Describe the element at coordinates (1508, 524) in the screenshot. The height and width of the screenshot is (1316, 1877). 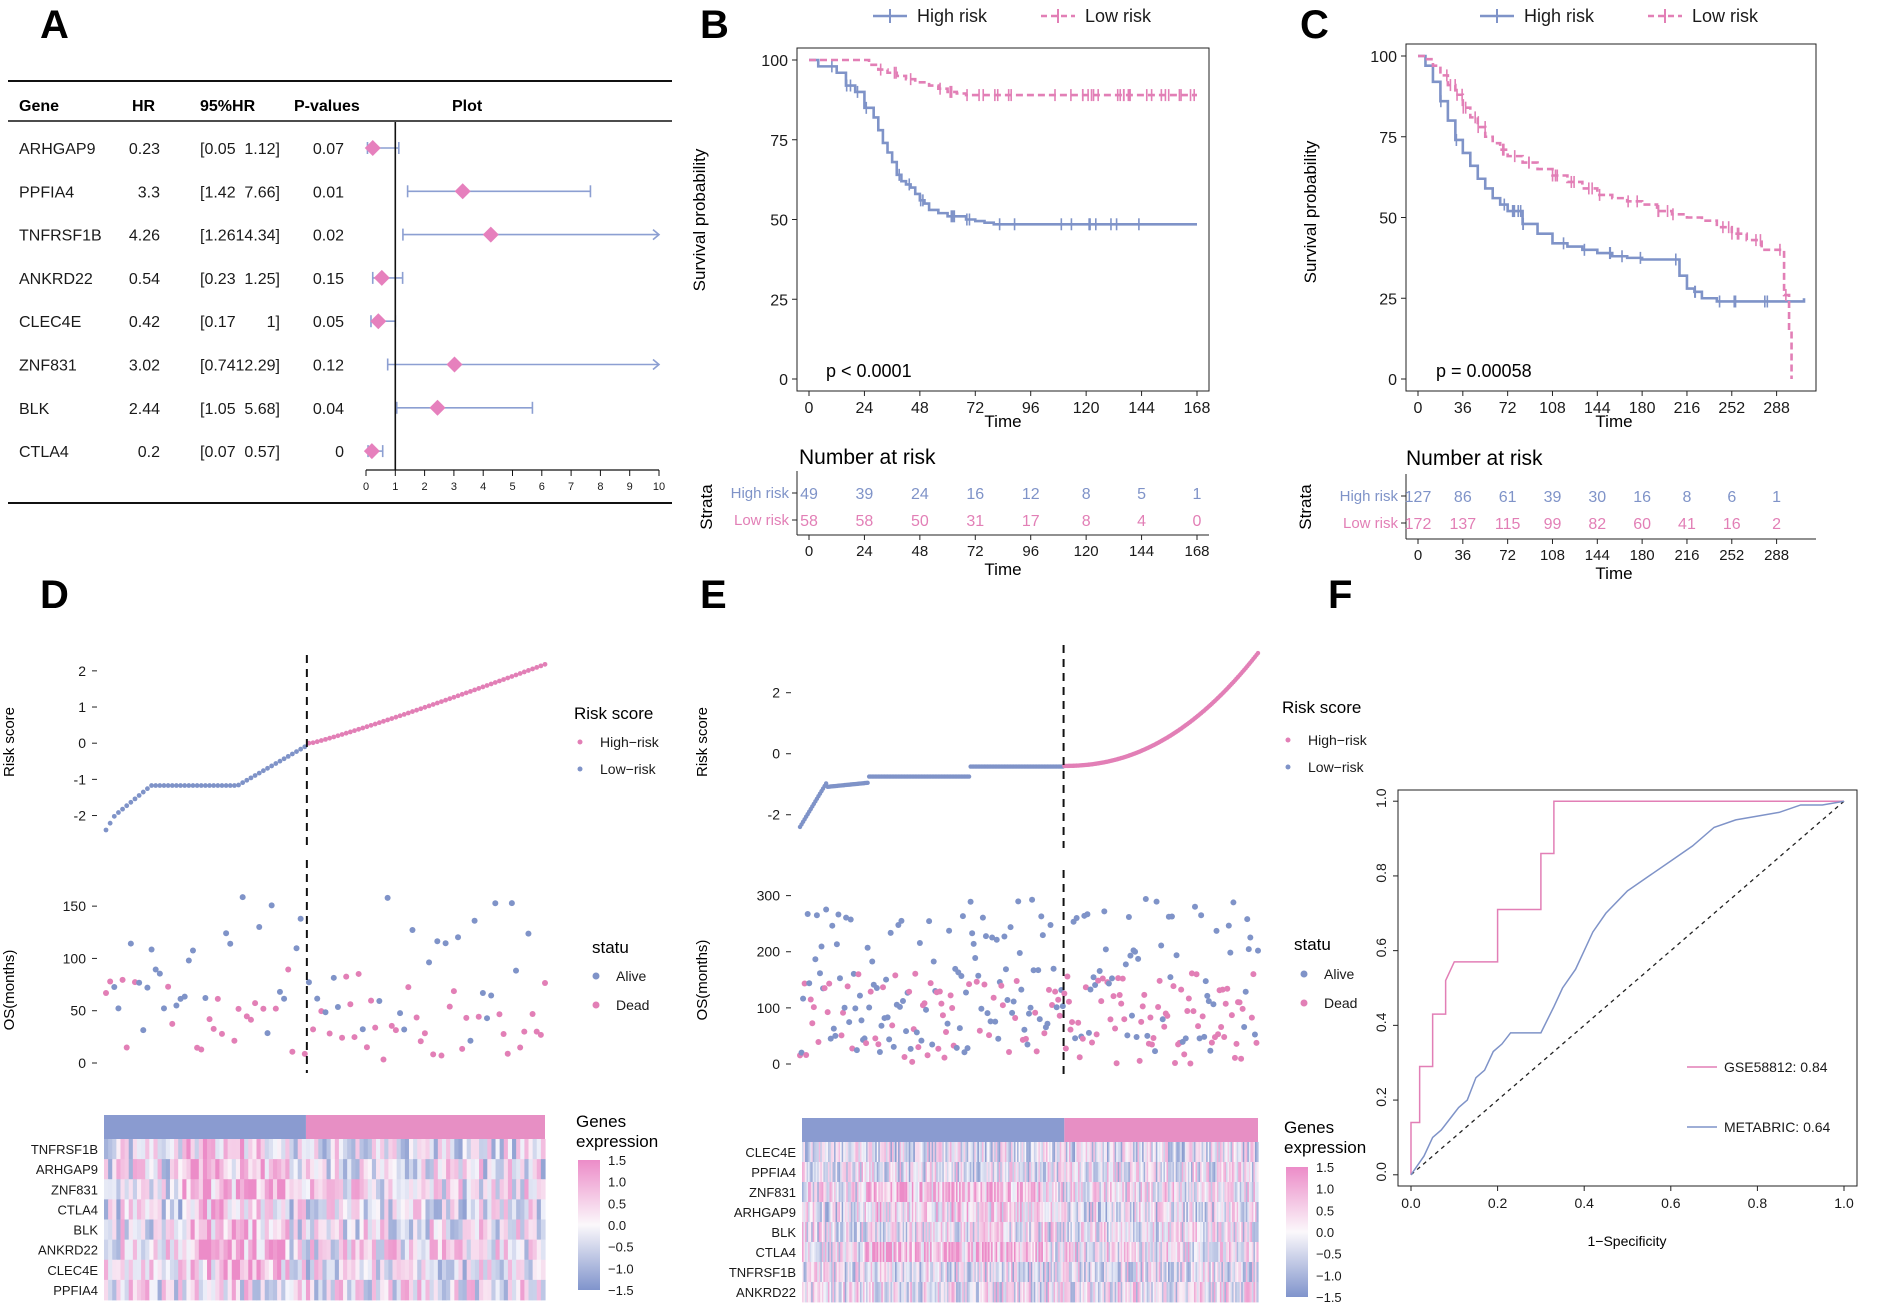
I see `risk-count: 115` at that location.